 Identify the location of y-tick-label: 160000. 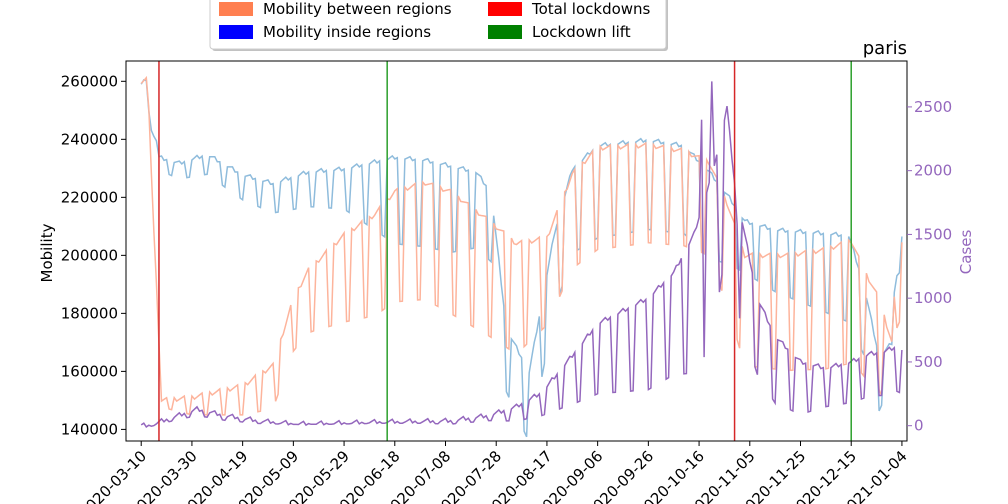
(89, 371).